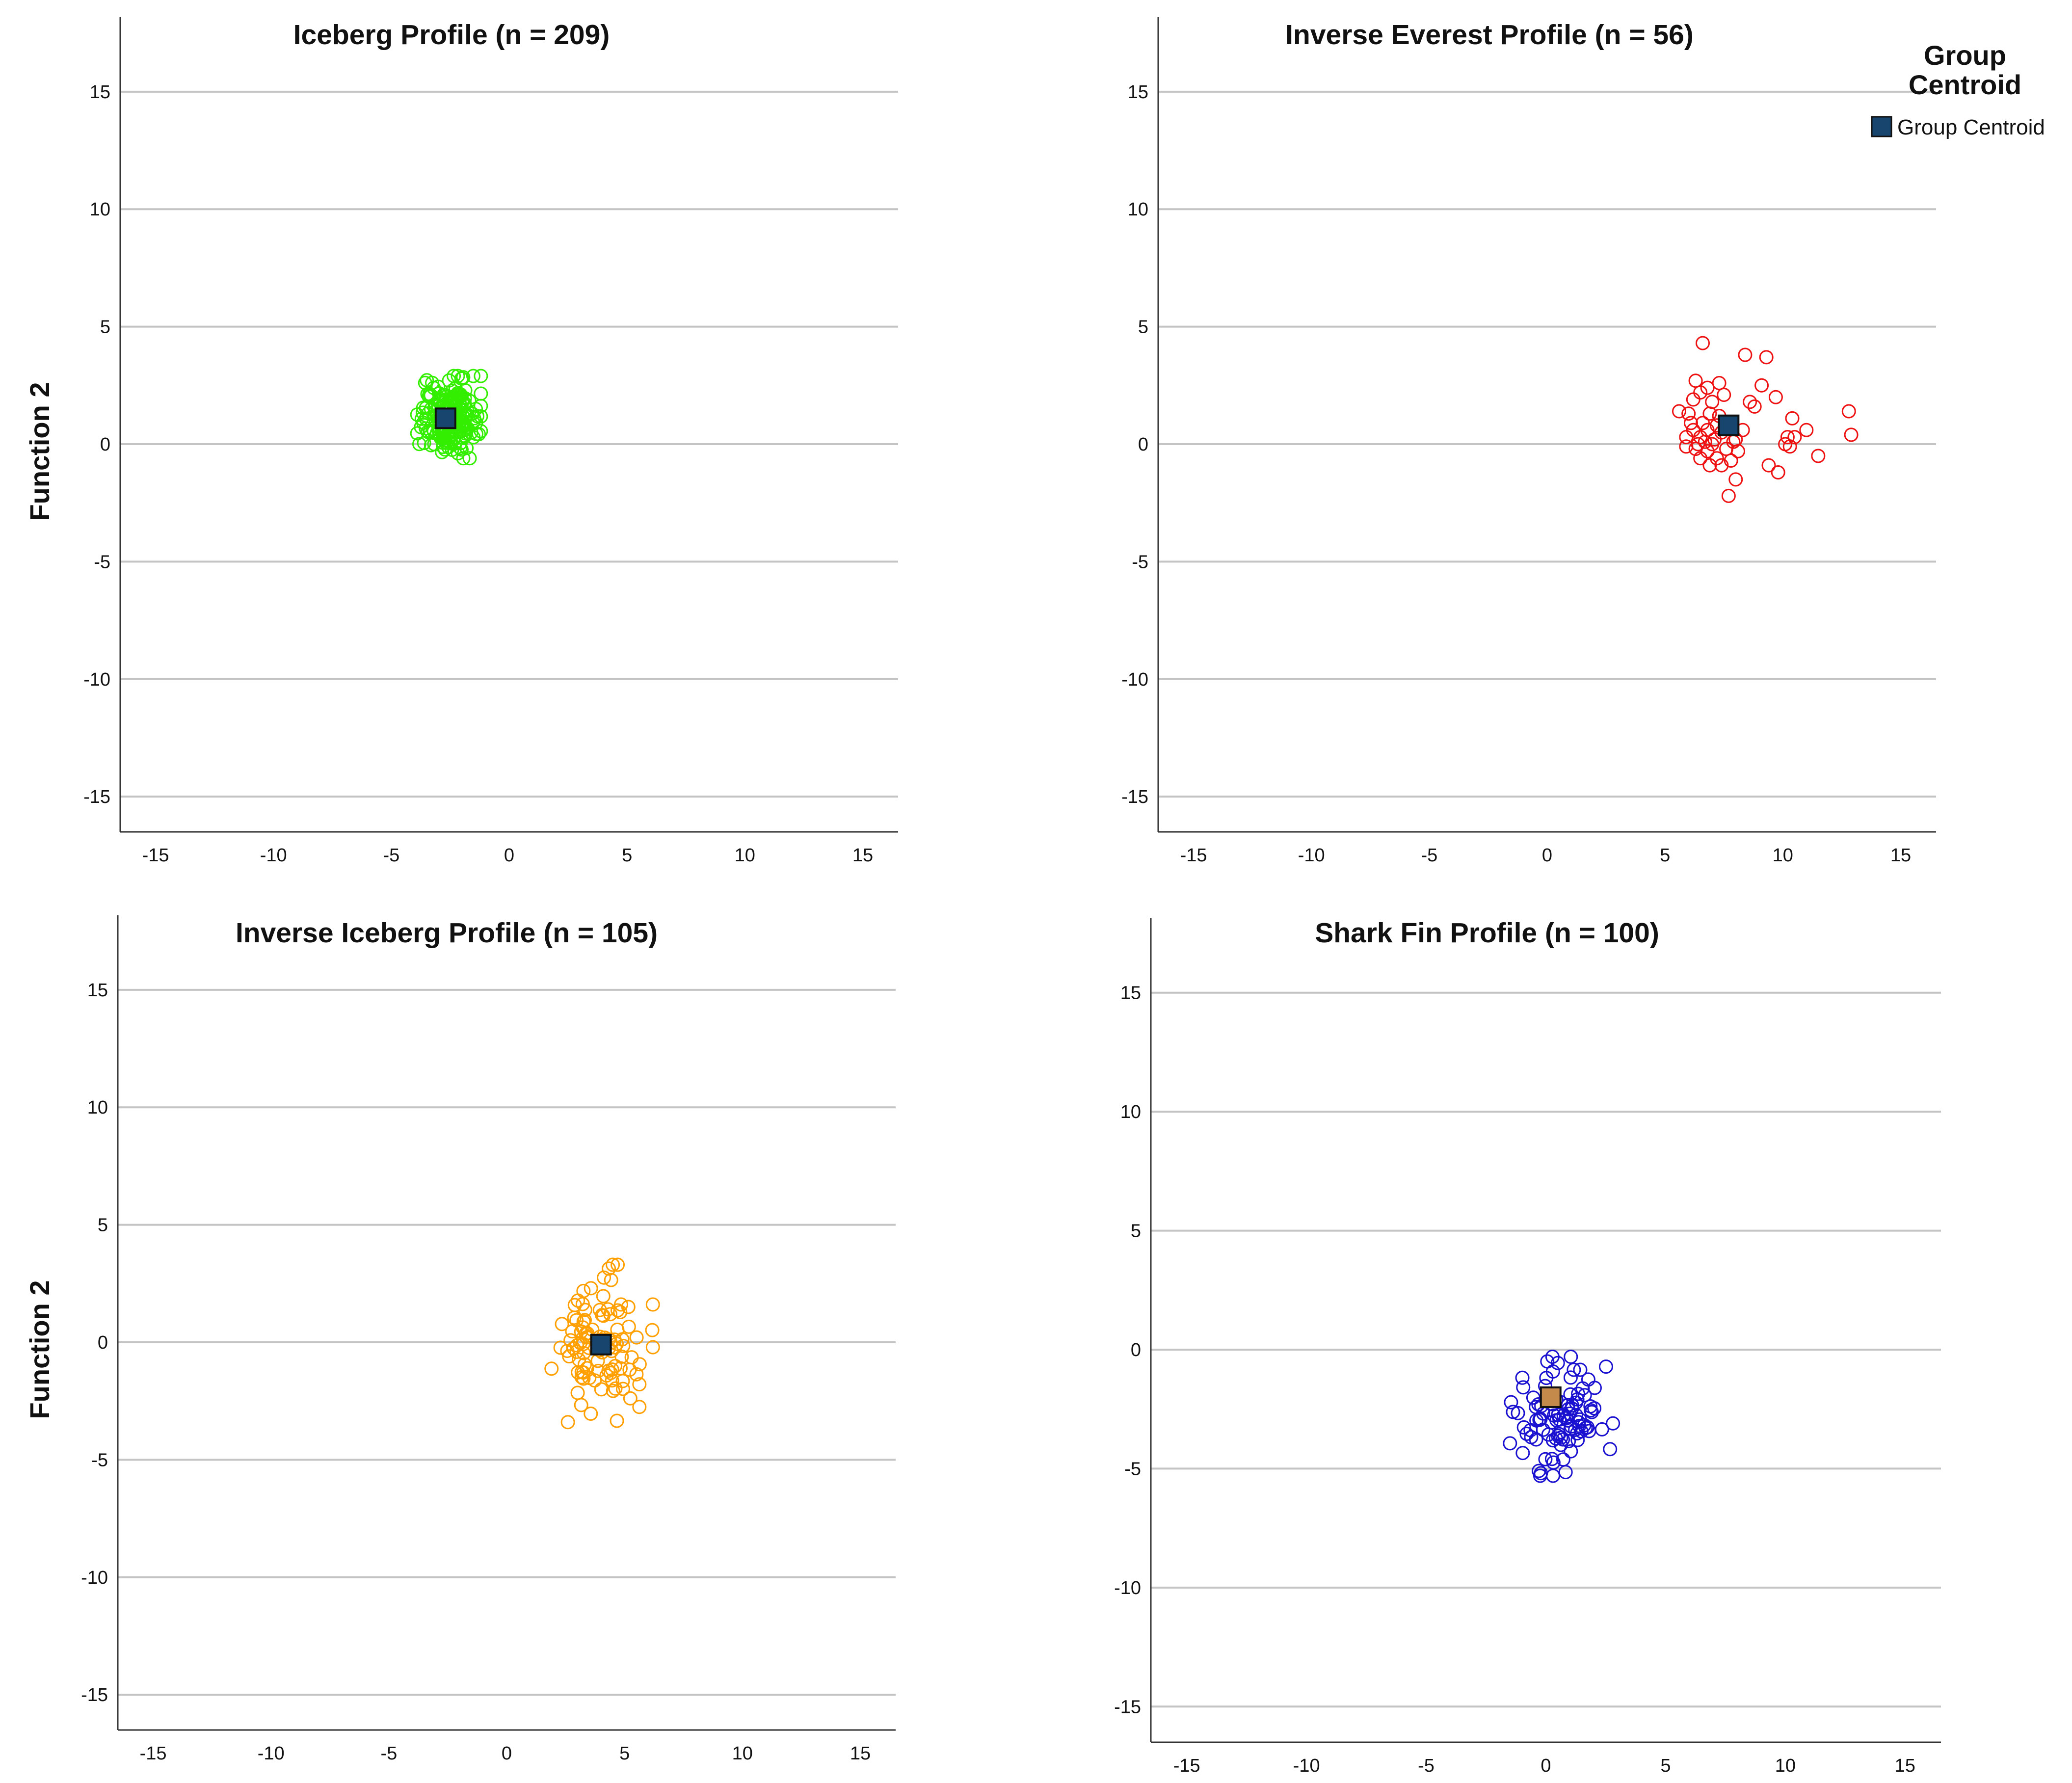 The height and width of the screenshot is (1783, 2072). Describe the element at coordinates (39, 451) in the screenshot. I see `y-axis-label: Function 2` at that location.